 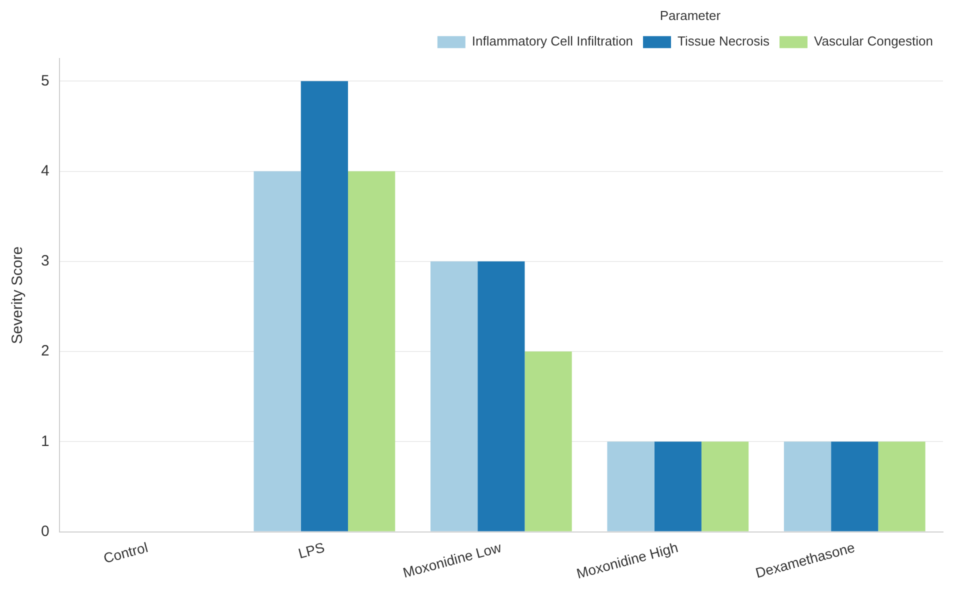 What do you see at coordinates (724, 41) in the screenshot?
I see `legend-label: Tissue Necrosis` at bounding box center [724, 41].